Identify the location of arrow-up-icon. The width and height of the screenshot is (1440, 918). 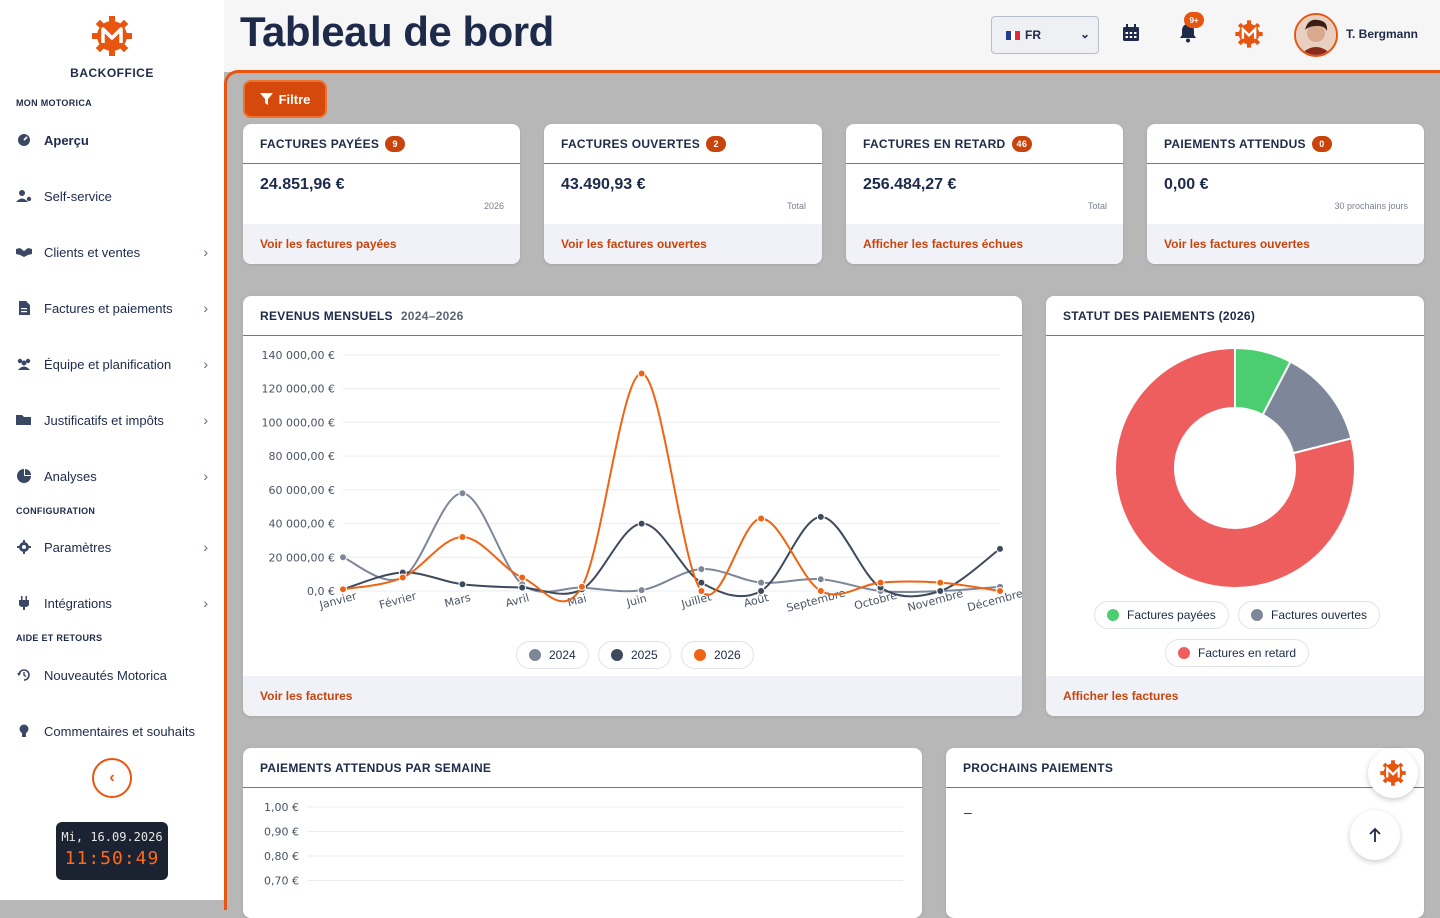
(1375, 834).